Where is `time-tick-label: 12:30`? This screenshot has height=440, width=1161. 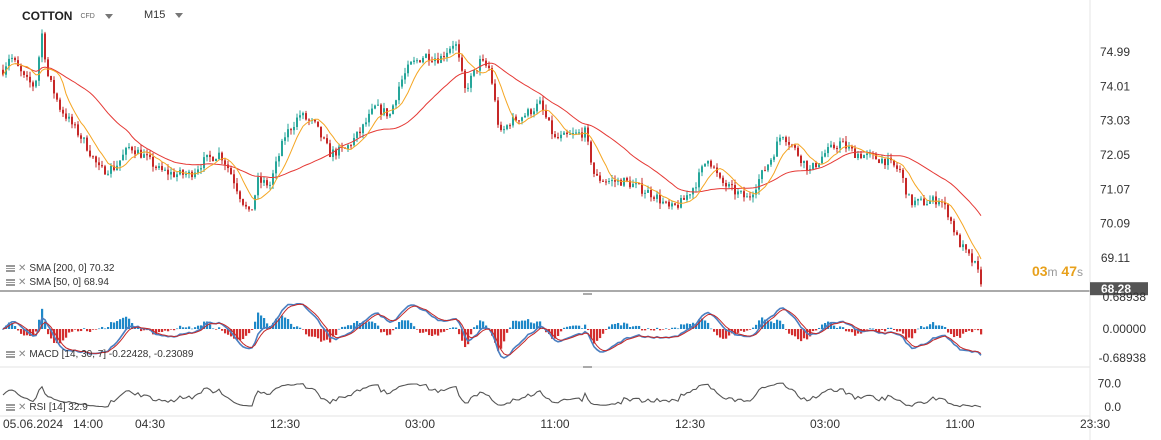 time-tick-label: 12:30 is located at coordinates (690, 424).